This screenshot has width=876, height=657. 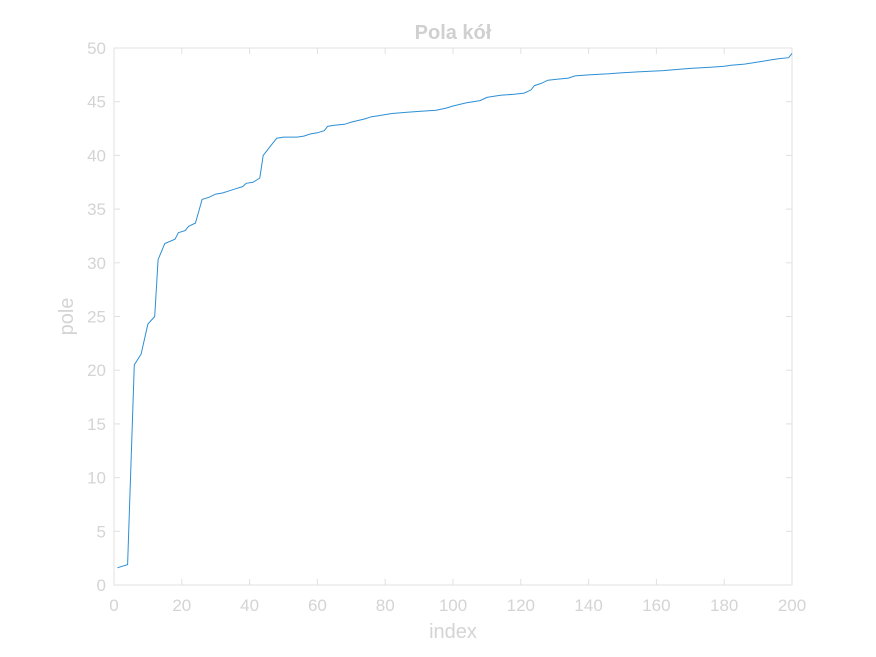 What do you see at coordinates (96, 155) in the screenshot?
I see `y-tick-label: 40` at bounding box center [96, 155].